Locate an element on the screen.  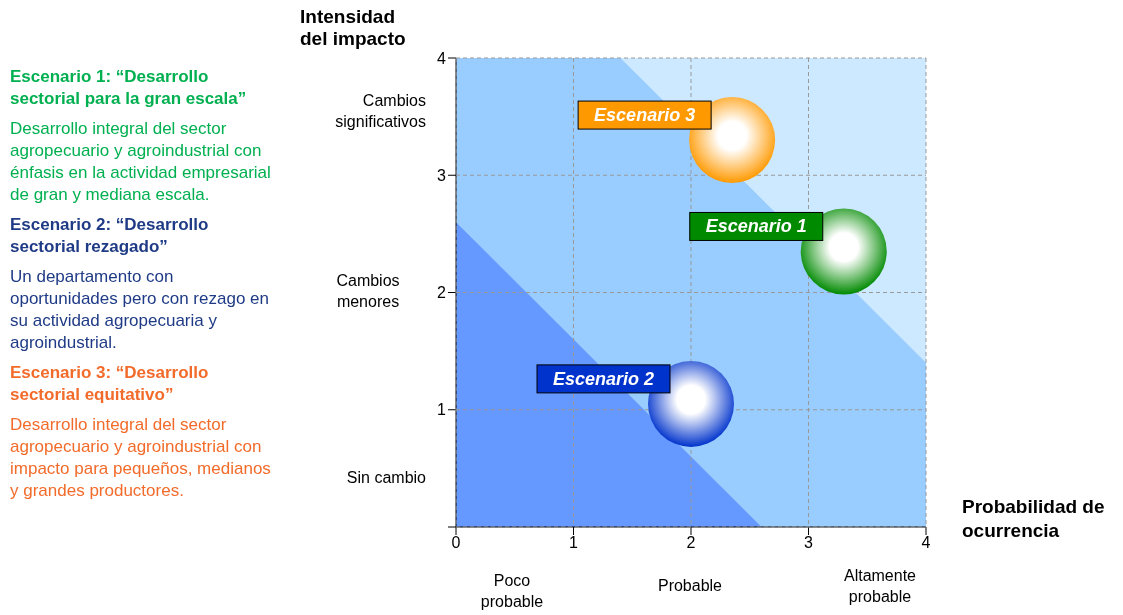
x-tick-label: 3 is located at coordinates (809, 543).